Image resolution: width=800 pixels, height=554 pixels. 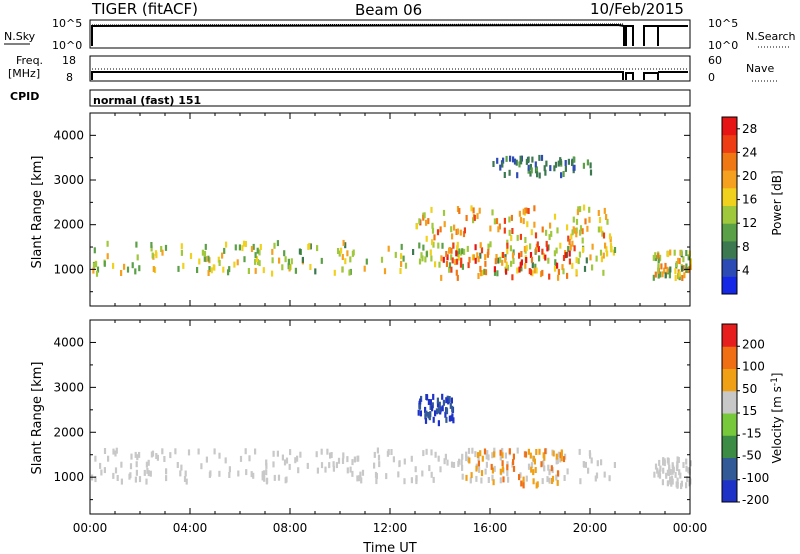 What do you see at coordinates (90, 528) in the screenshot?
I see `x-tick-label: 00:00` at bounding box center [90, 528].